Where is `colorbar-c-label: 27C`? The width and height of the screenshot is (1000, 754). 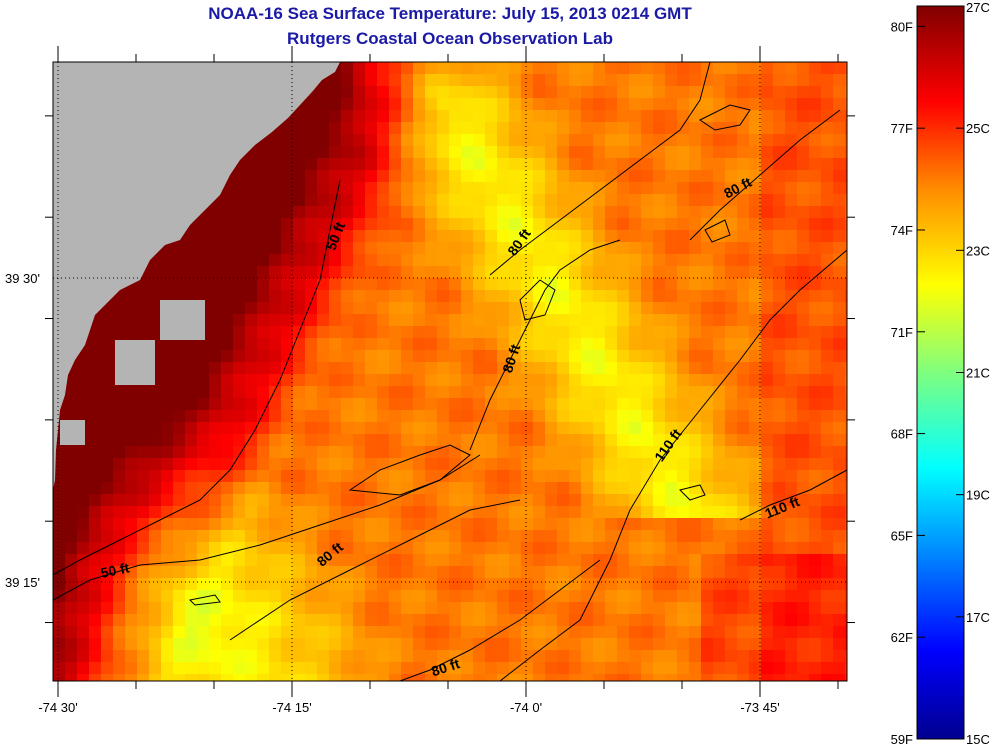 colorbar-c-label: 27C is located at coordinates (978, 7).